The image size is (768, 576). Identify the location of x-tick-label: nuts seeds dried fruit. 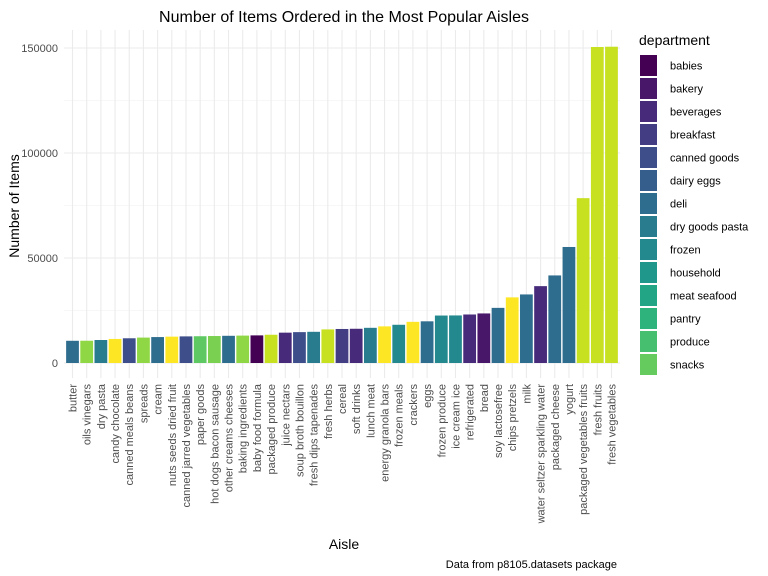
(173, 435).